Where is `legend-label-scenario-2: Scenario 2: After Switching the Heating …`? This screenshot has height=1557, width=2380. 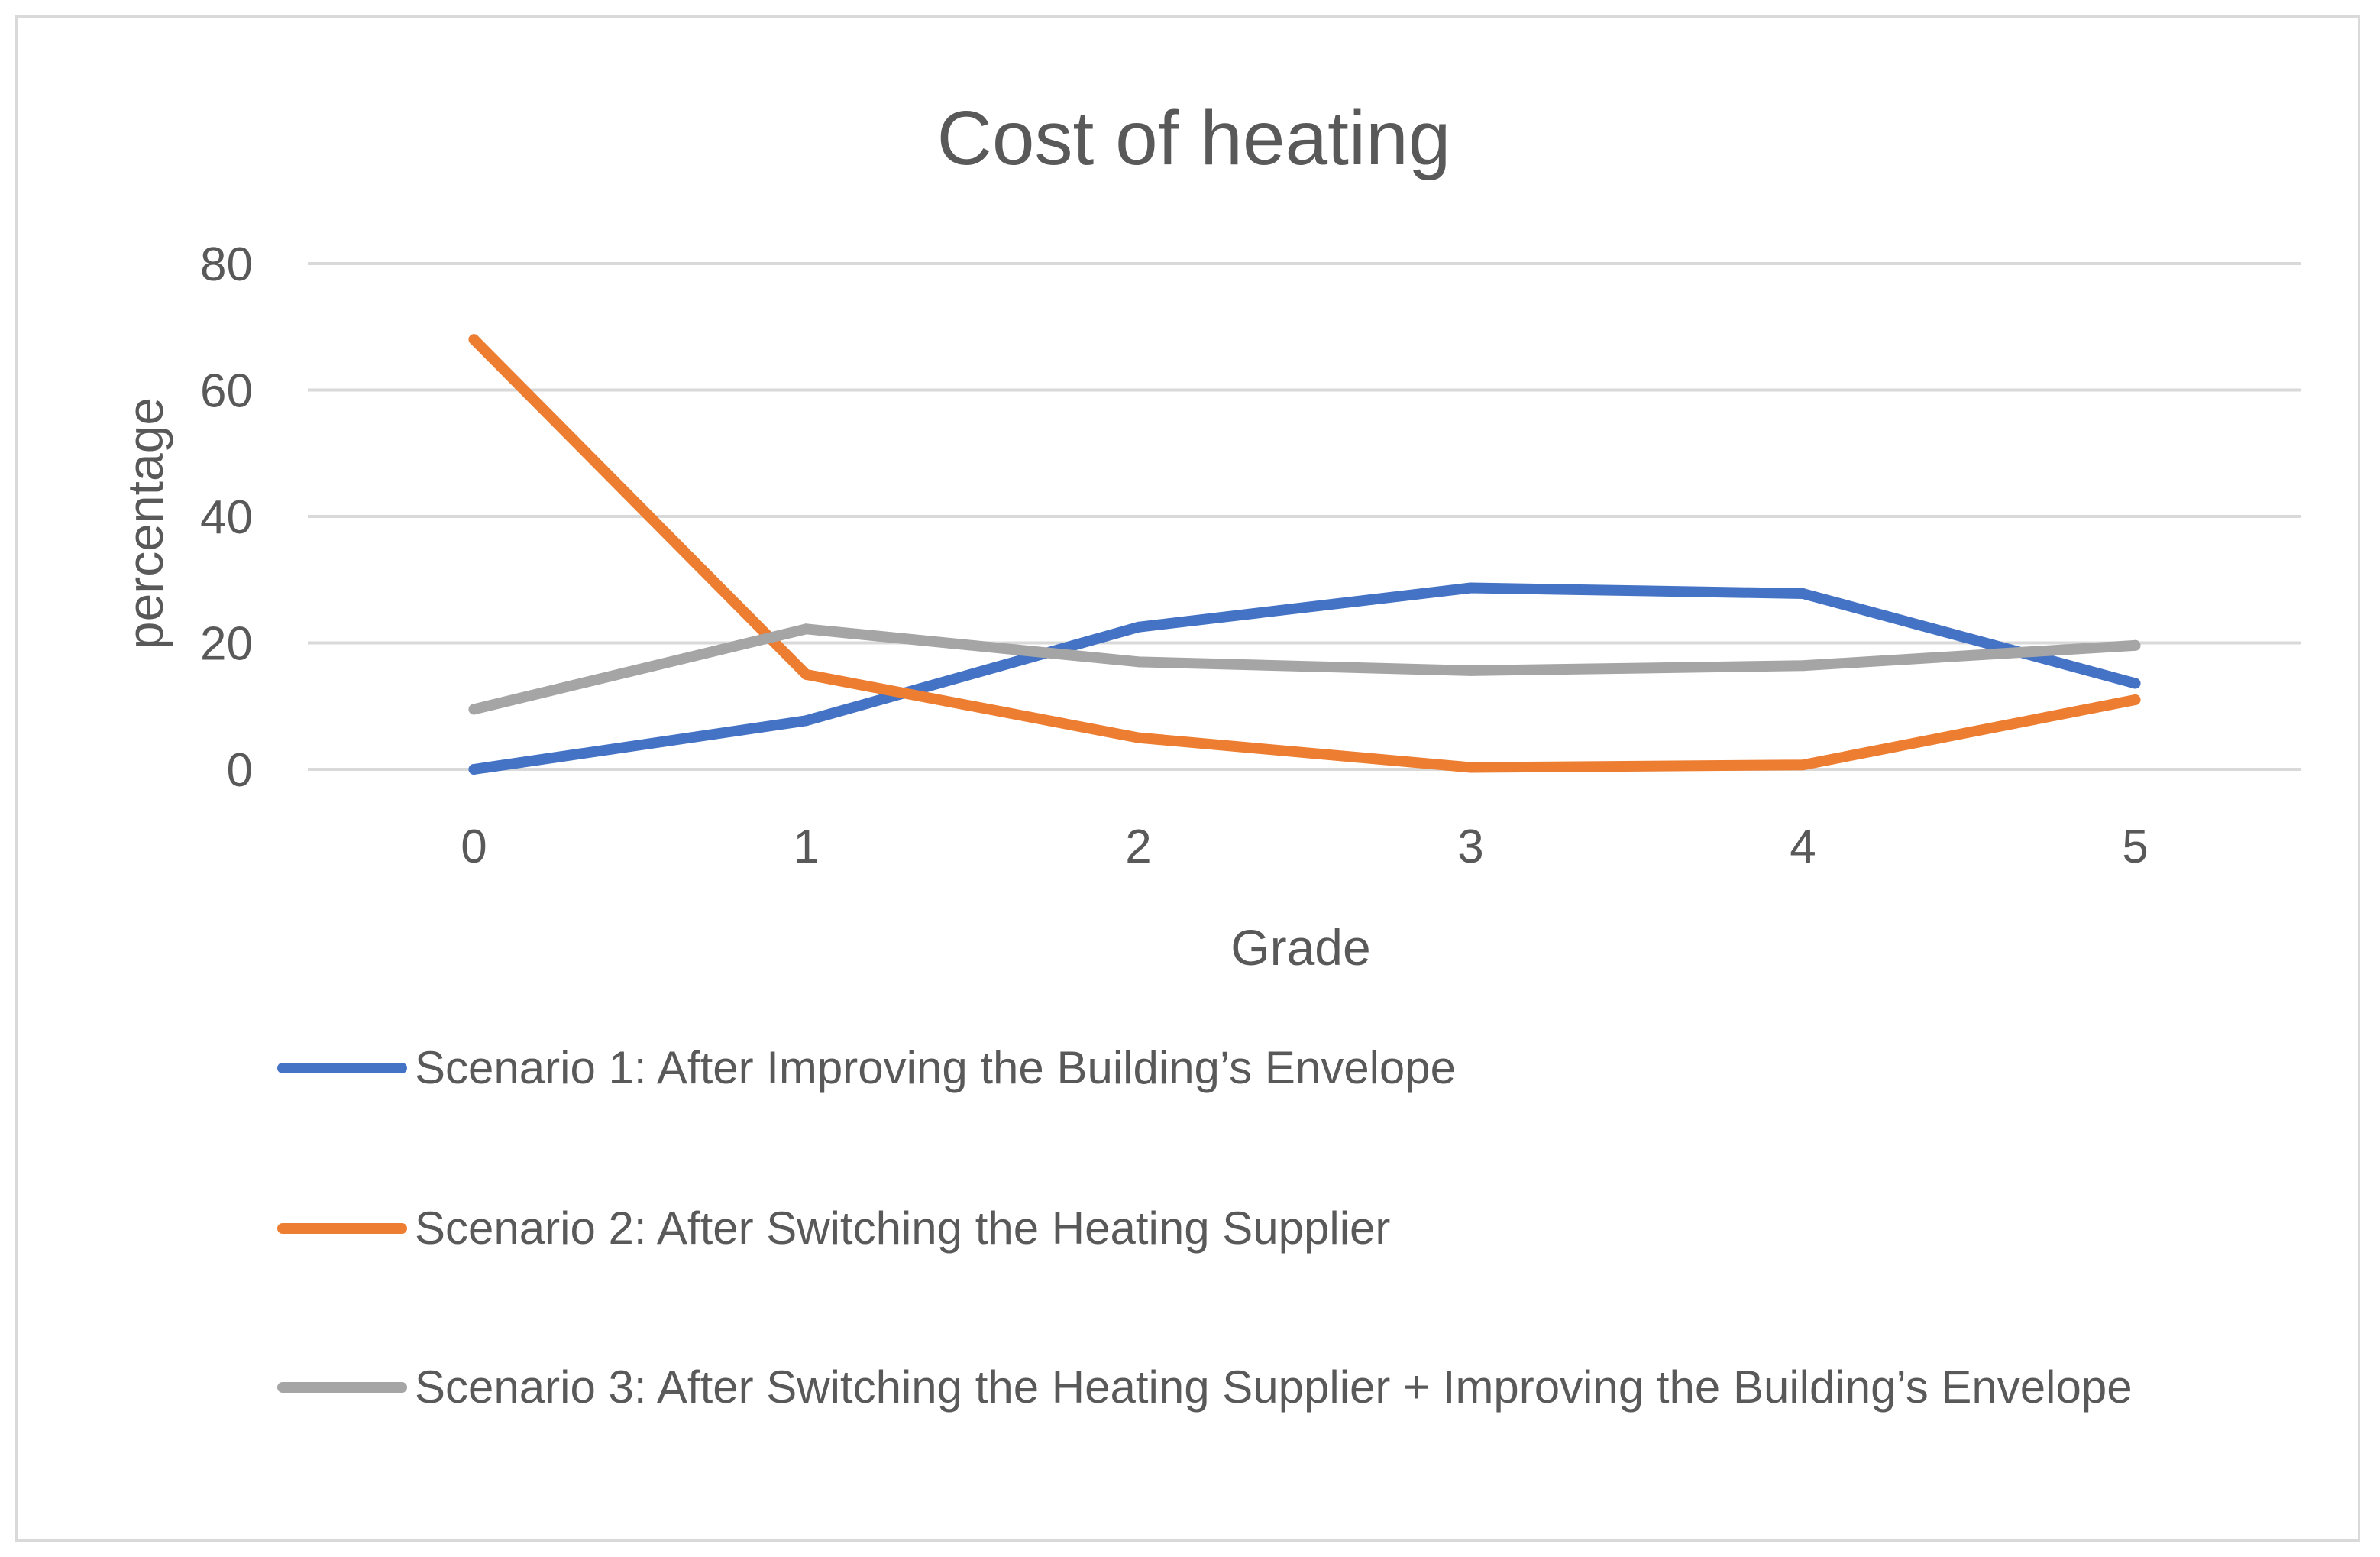 legend-label-scenario-2: Scenario 2: After Switching the Heating … is located at coordinates (903, 1229).